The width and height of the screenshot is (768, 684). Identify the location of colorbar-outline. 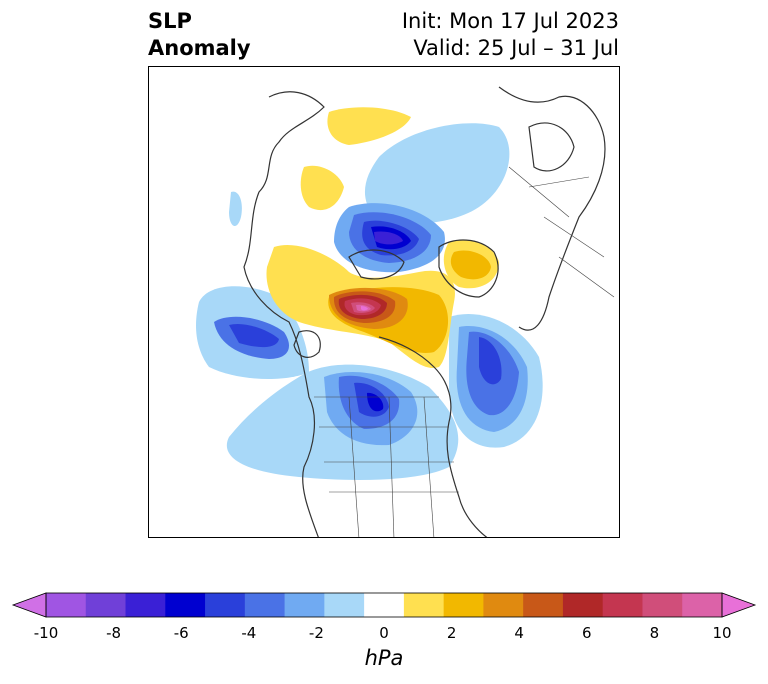
(384, 605).